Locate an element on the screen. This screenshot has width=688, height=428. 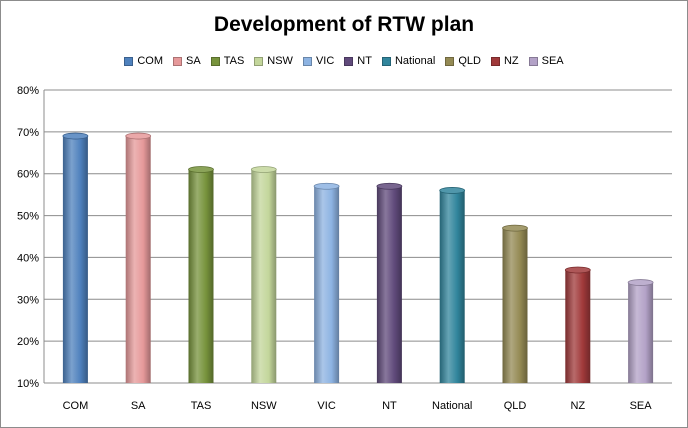
bar-national is located at coordinates (452, 285).